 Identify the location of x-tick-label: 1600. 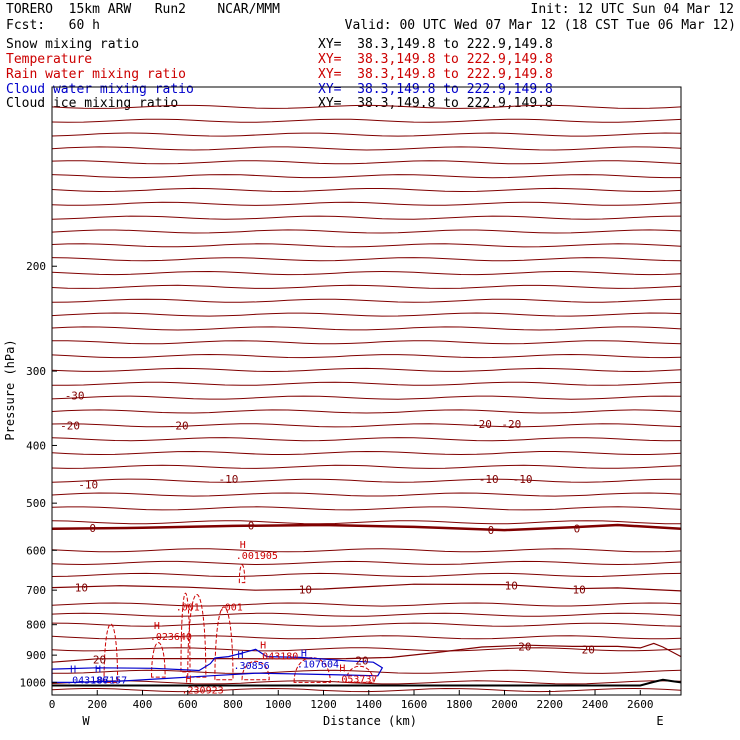
(414, 704).